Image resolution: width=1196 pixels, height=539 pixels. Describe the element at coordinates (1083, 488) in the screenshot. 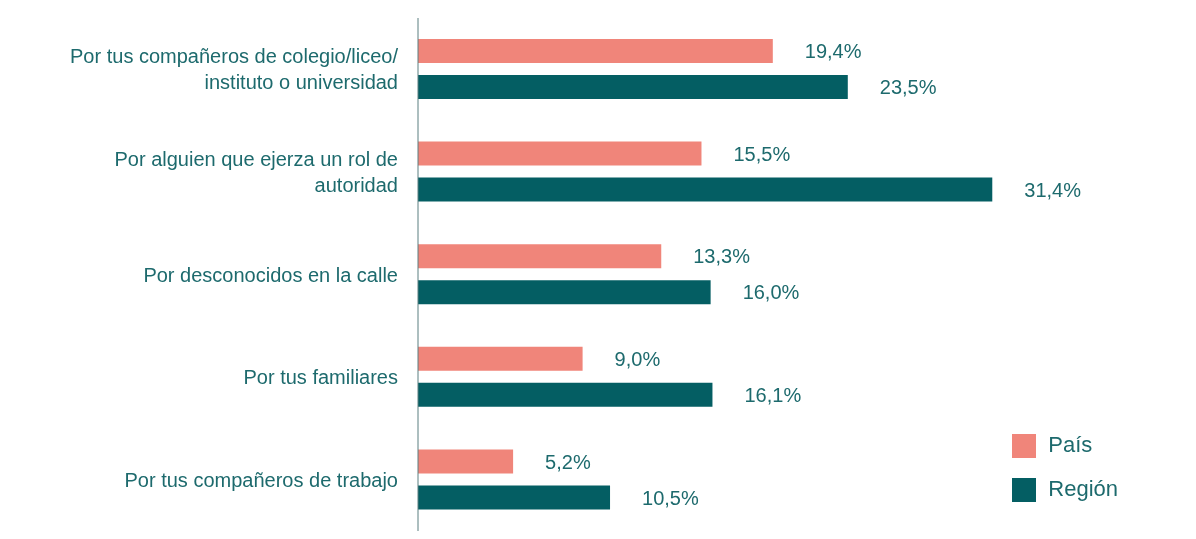

I see `legend-label: Región` at that location.